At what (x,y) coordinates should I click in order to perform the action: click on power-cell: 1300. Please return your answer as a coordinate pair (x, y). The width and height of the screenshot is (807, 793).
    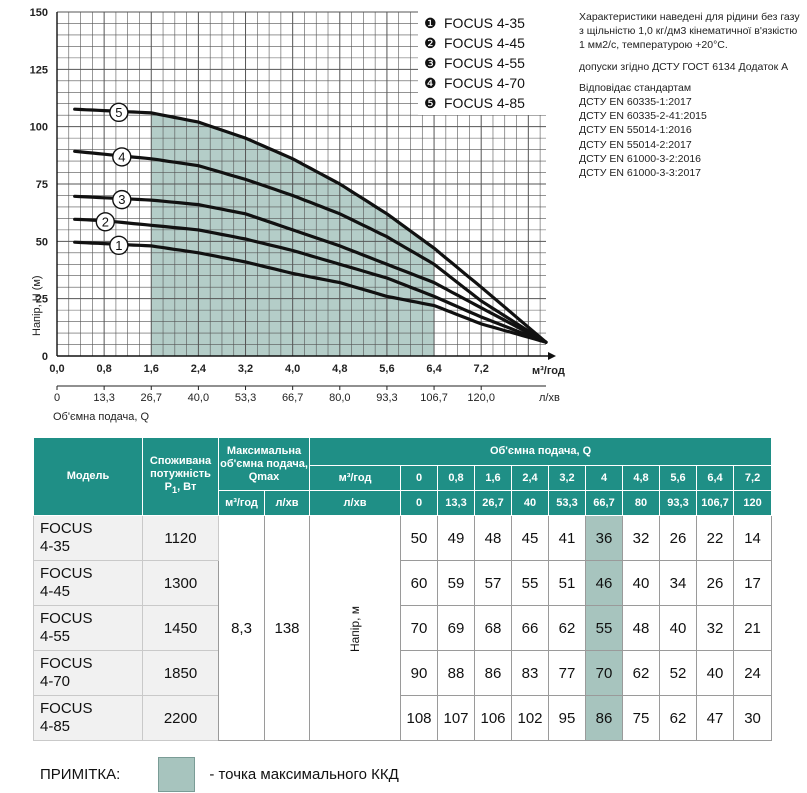
    Looking at the image, I should click on (180, 583).